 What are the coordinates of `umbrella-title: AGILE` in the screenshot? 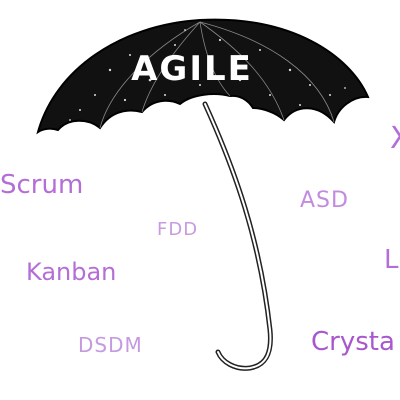 It's located at (192, 69).